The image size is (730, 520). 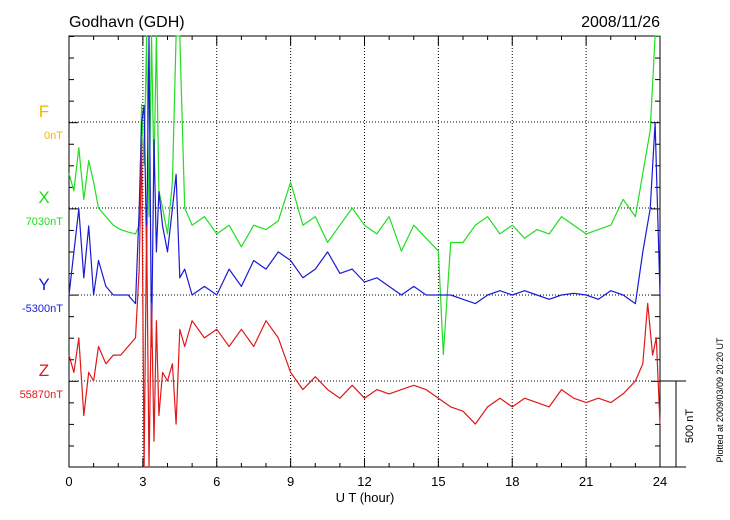 I want to click on baseline-label-y: -5300nT, so click(x=42, y=309).